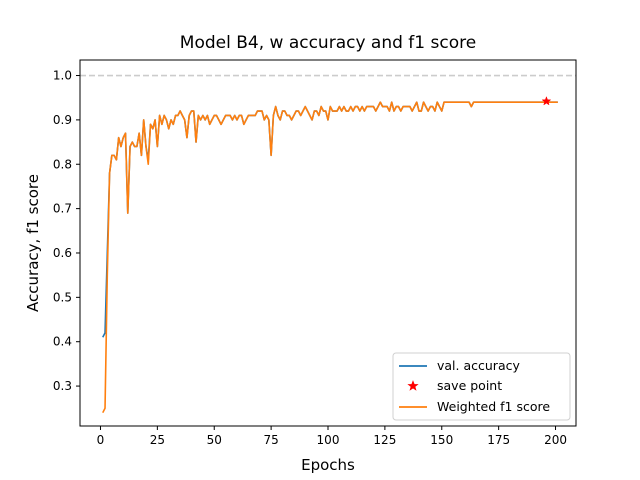  Describe the element at coordinates (478, 365) in the screenshot. I see `legend-label-val-accuracy: val. accuracy` at that location.